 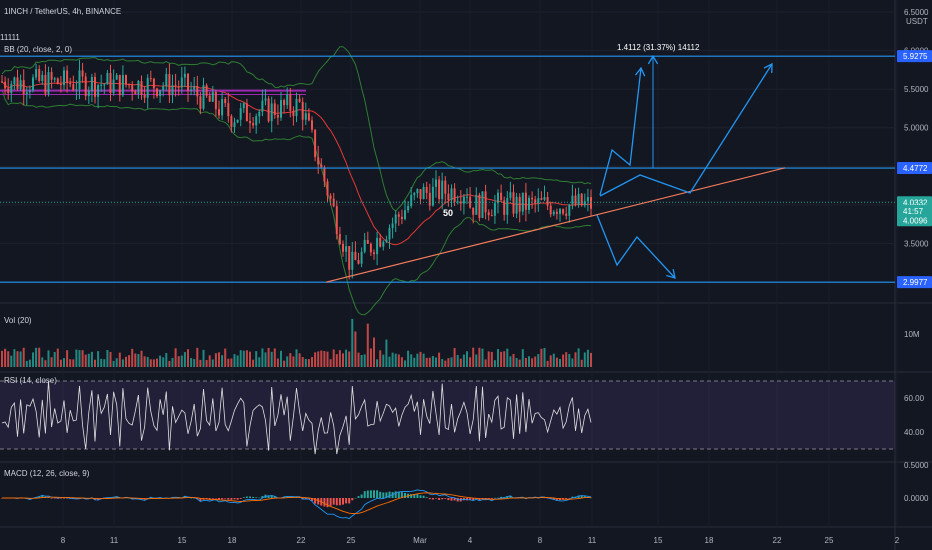 I want to click on time-axis: 8 11 15 18 22 25 Mar 4 8 11 15 18 22 25 2, so click(x=480, y=540).